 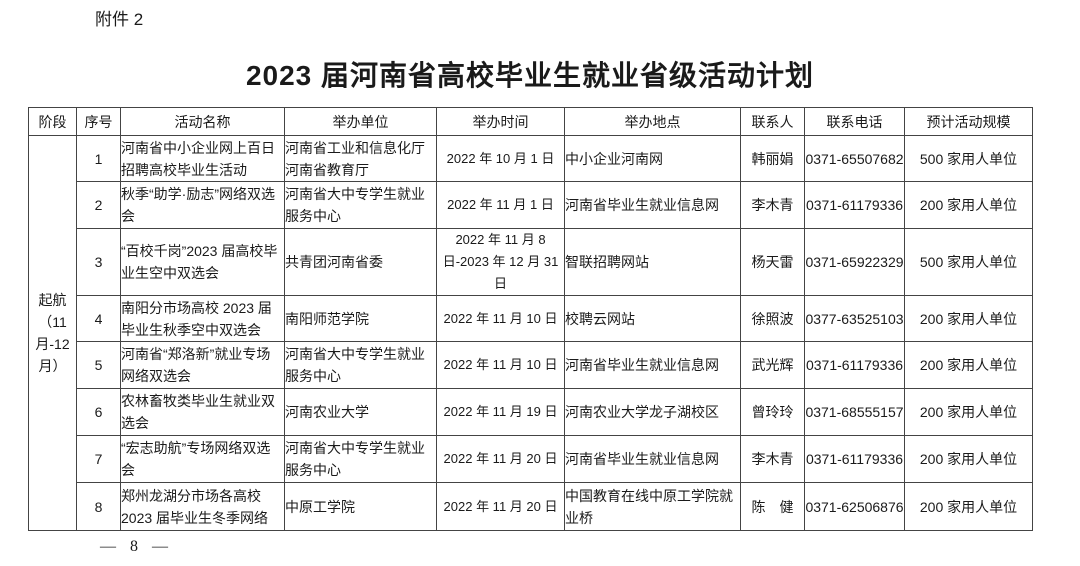 I want to click on cell-activity-name: 河南省中小企业网上百日招聘高校毕业生活动, so click(x=202, y=158).